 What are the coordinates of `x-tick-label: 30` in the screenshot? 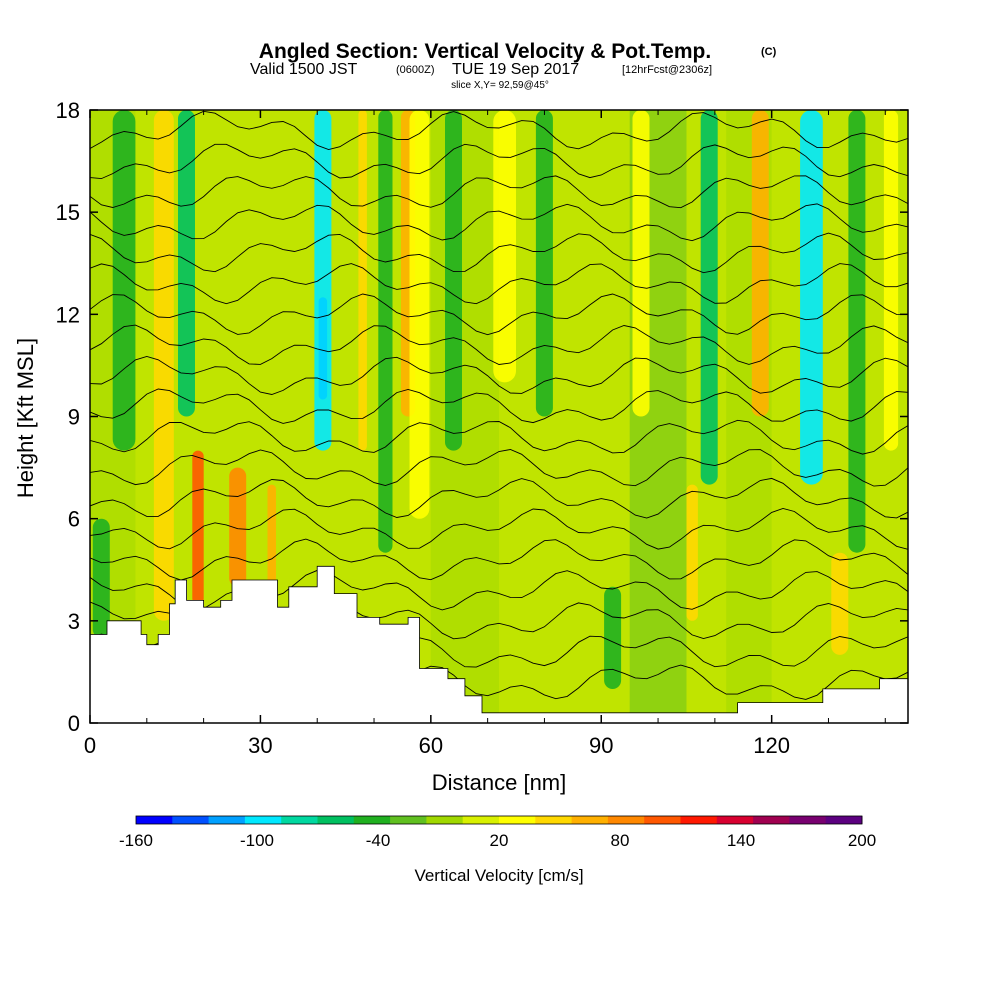 It's located at (260, 745).